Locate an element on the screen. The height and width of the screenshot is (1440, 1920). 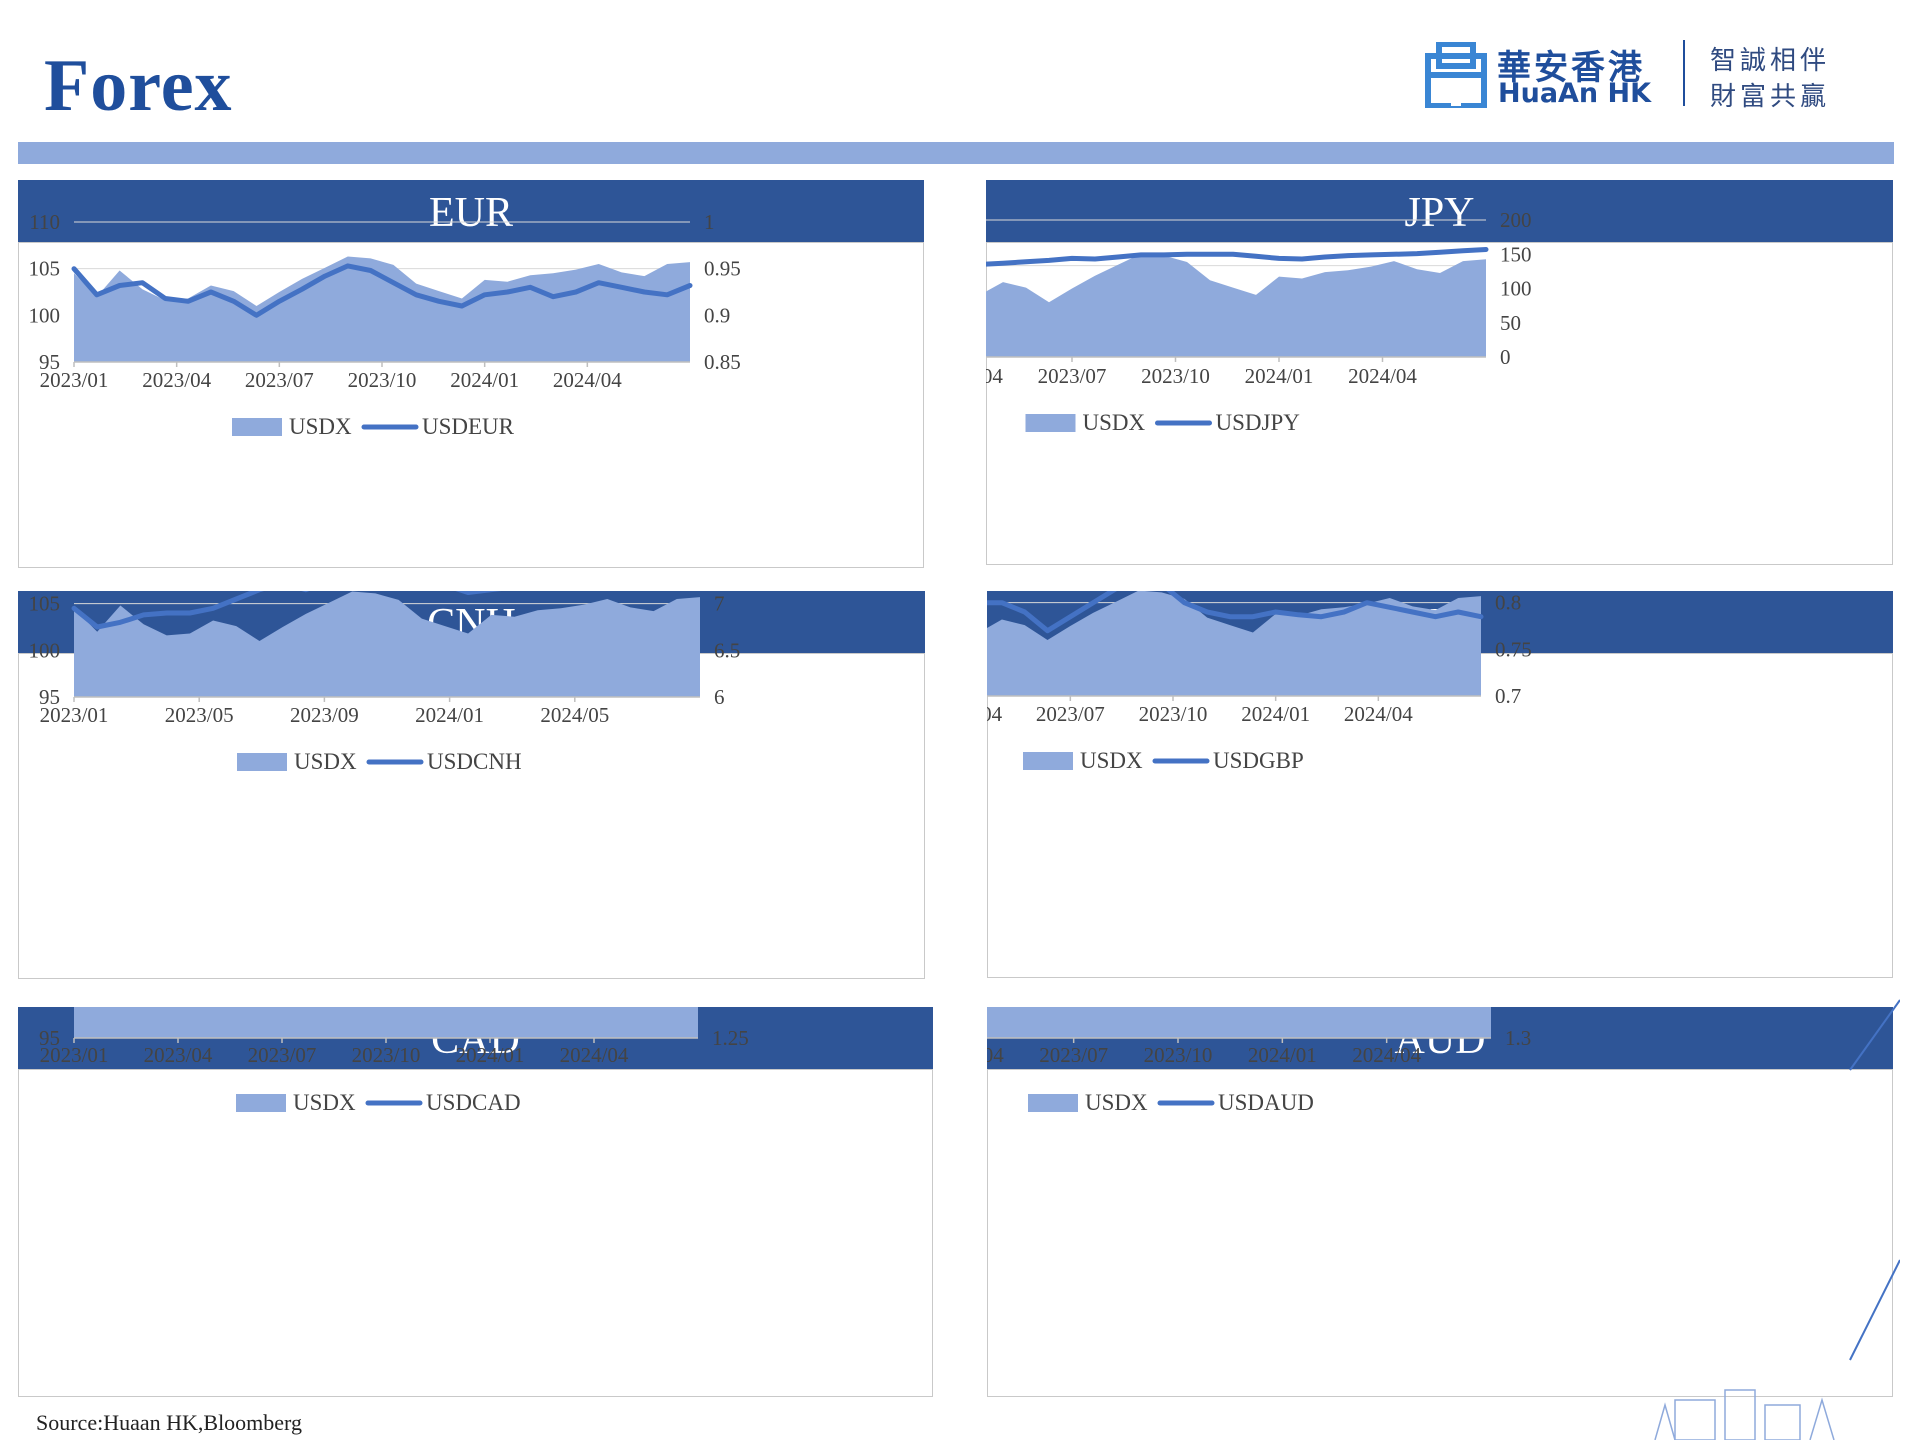
panel-title: EUR is located at coordinates (471, 211).